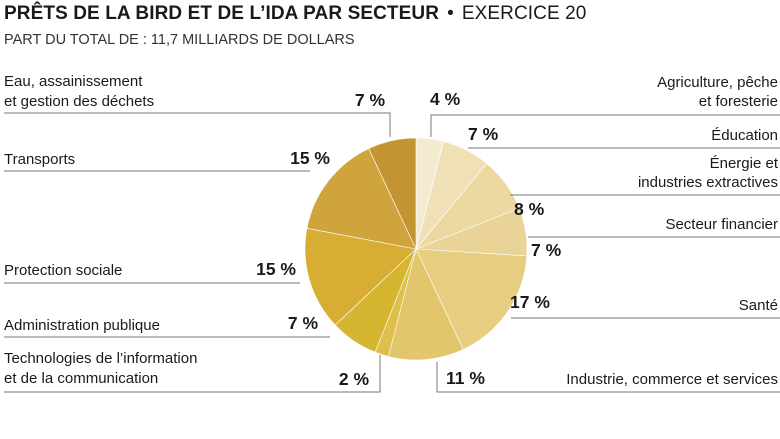  I want to click on leader-line-eau-assainissement-et-gestion-des-dechets, so click(197, 124).